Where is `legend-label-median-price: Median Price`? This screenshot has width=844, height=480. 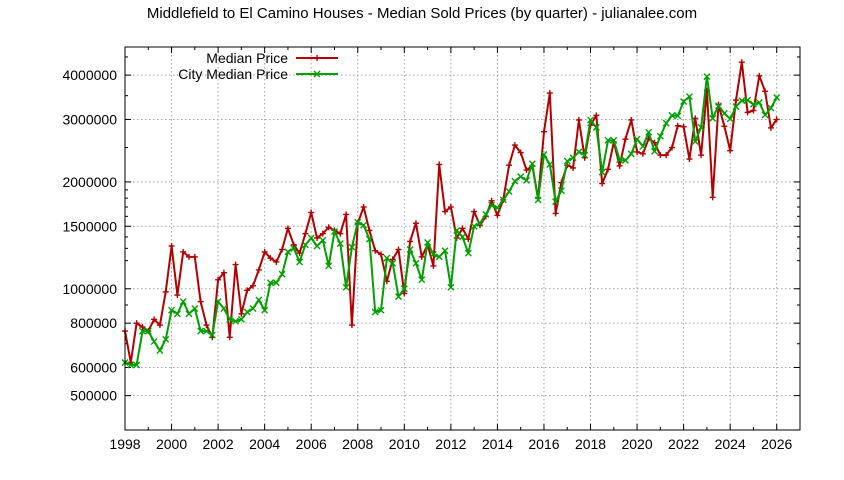 legend-label-median-price: Median Price is located at coordinates (247, 58).